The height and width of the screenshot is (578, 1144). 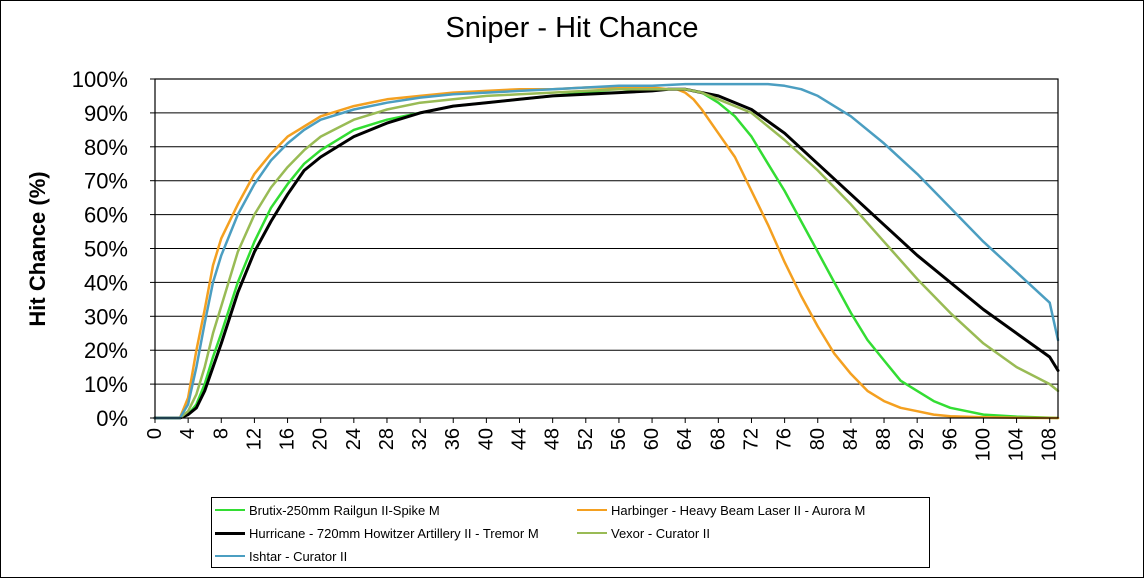 I want to click on y-tick-label: 80%, so click(x=106, y=147).